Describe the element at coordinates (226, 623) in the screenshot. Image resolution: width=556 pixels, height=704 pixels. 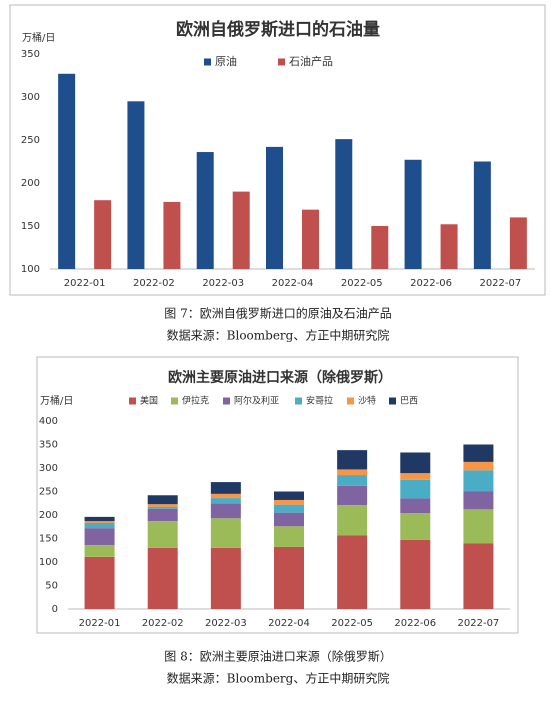
I see `x-tick-label: 2022-03` at that location.